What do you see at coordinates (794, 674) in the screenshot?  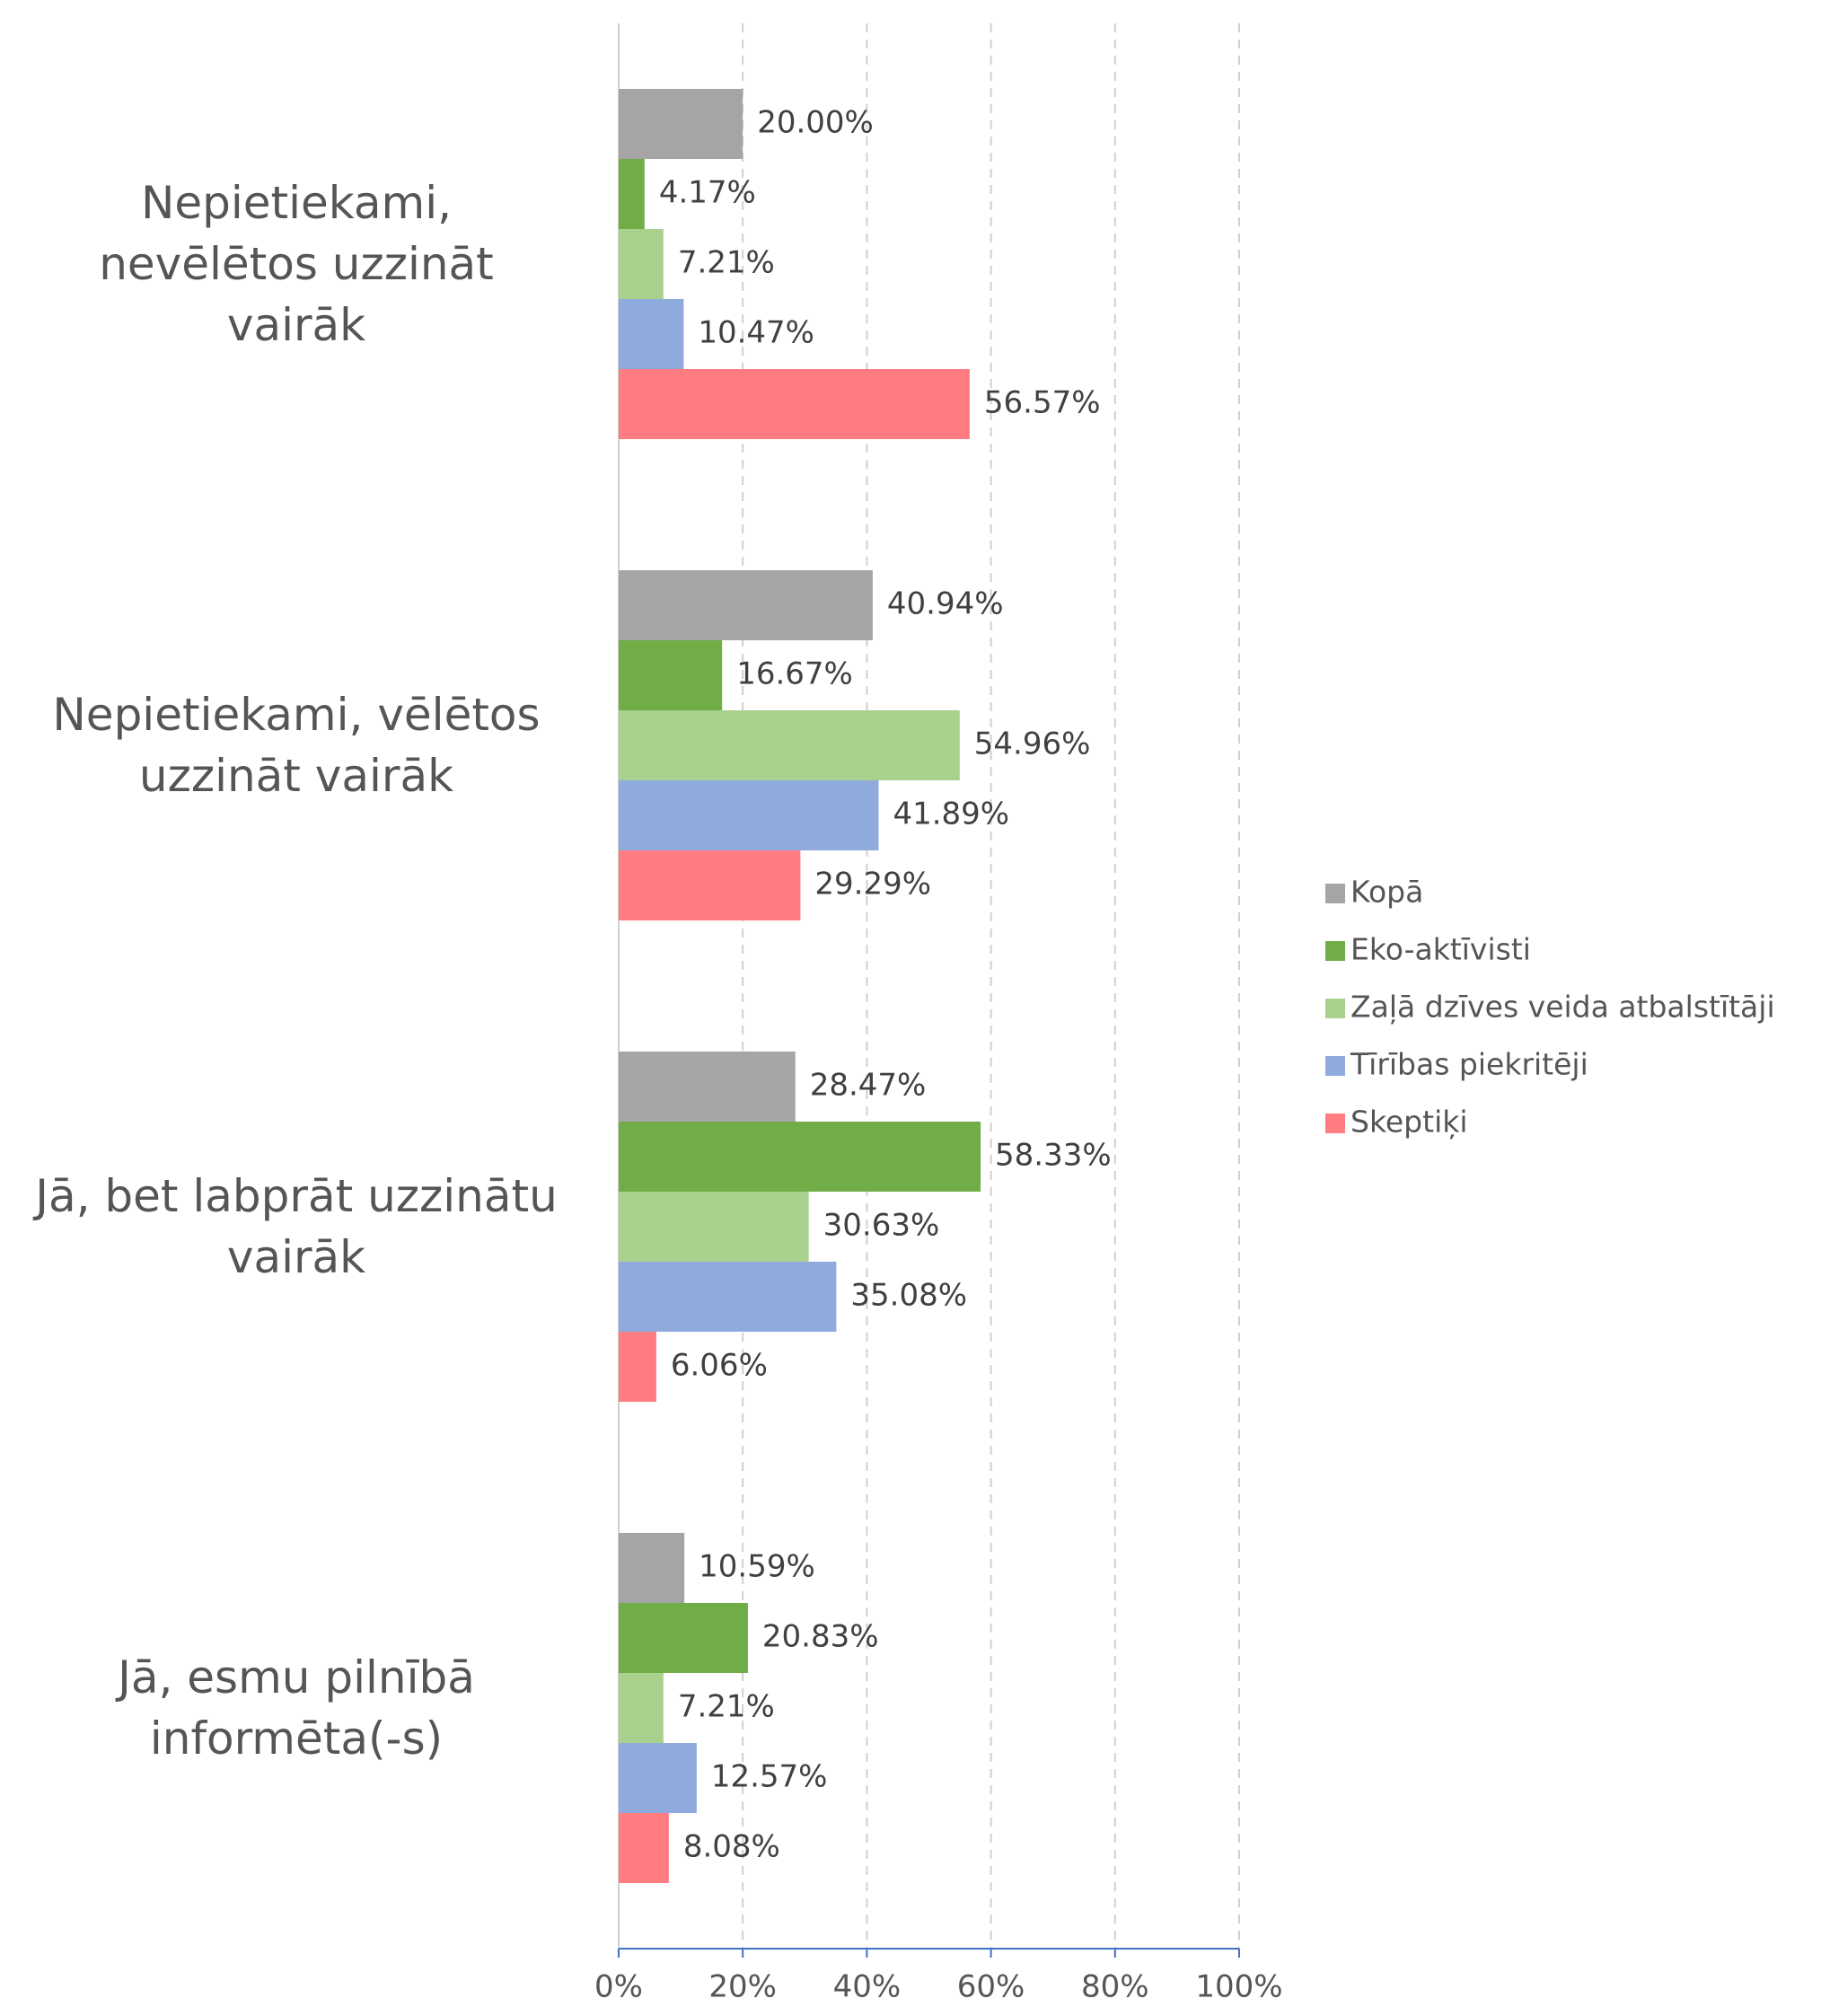 I see `data-label: 16.67%` at bounding box center [794, 674].